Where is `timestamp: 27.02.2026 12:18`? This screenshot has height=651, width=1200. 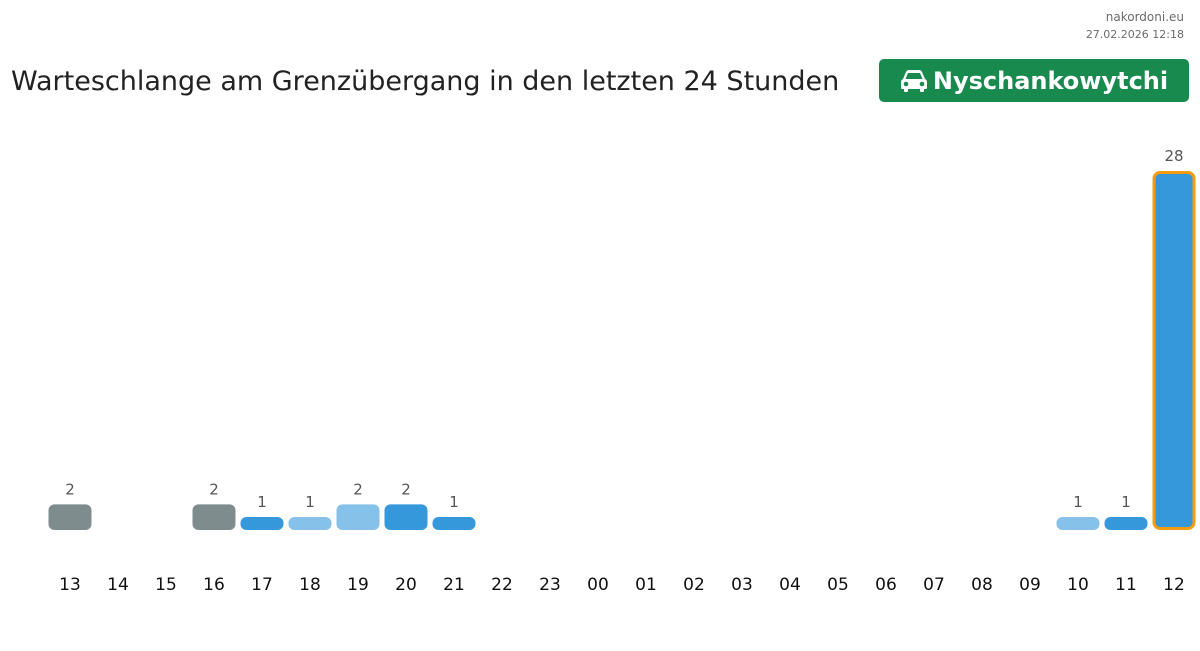
timestamp: 27.02.2026 12:18 is located at coordinates (1134, 34).